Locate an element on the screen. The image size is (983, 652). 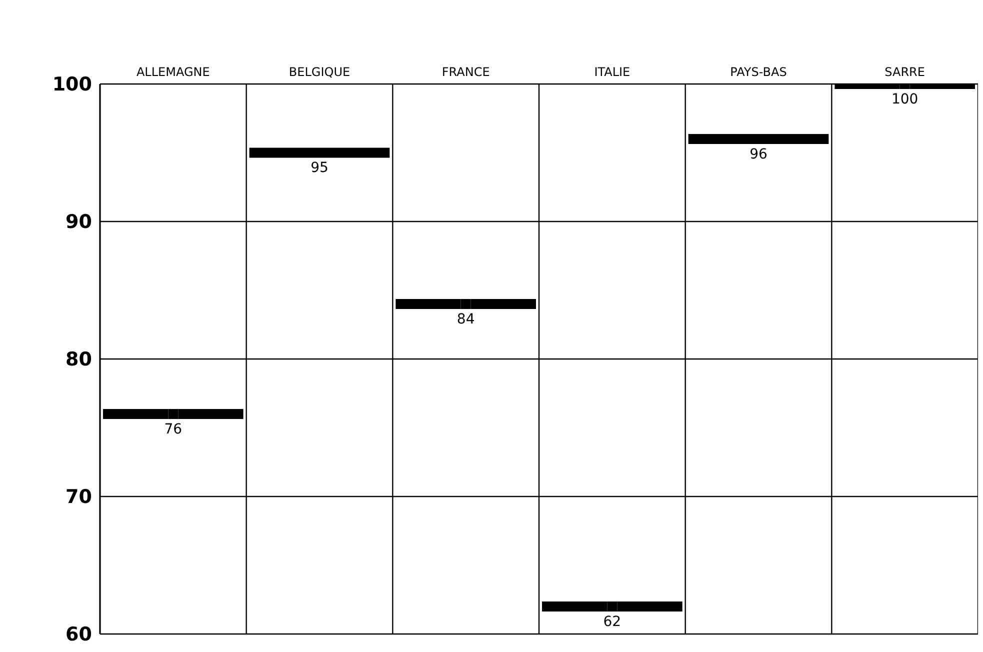
data-label: 84 is located at coordinates (465, 319).